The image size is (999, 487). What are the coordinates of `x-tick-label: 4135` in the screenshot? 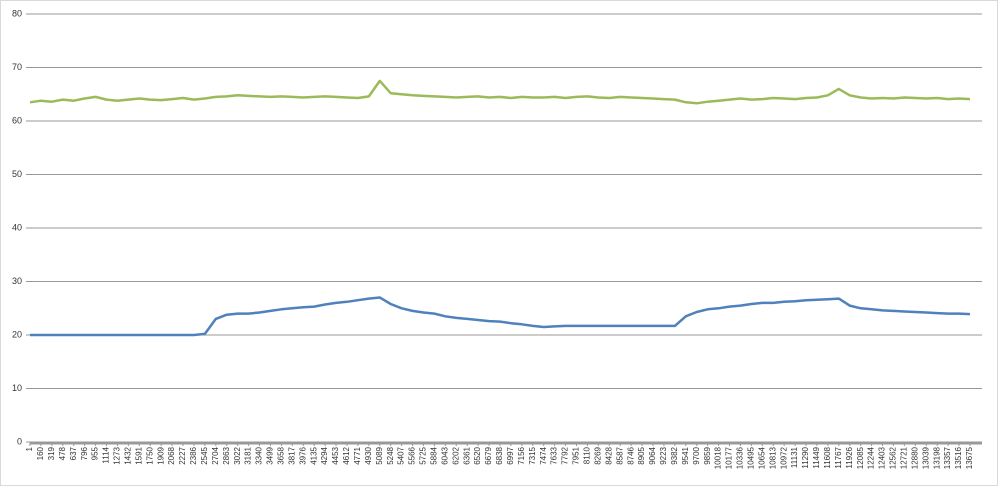 It's located at (313, 455).